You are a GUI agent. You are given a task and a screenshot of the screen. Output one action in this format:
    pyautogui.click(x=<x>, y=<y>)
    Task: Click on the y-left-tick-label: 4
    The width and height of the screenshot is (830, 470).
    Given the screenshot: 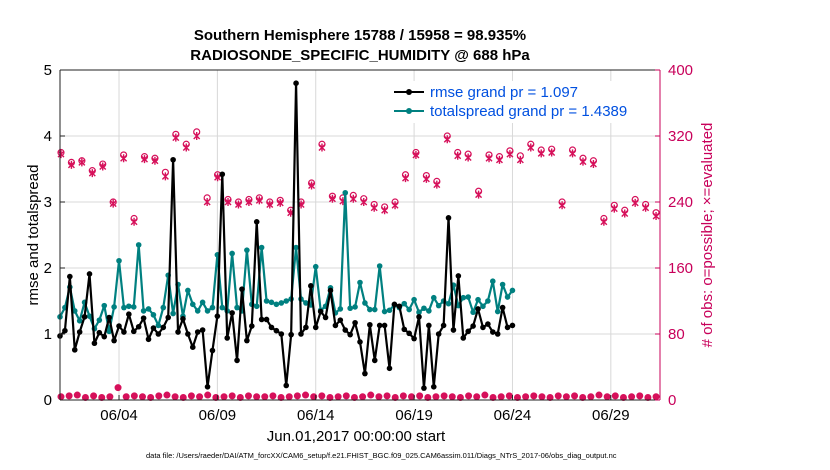 What is the action you would take?
    pyautogui.click(x=48, y=136)
    